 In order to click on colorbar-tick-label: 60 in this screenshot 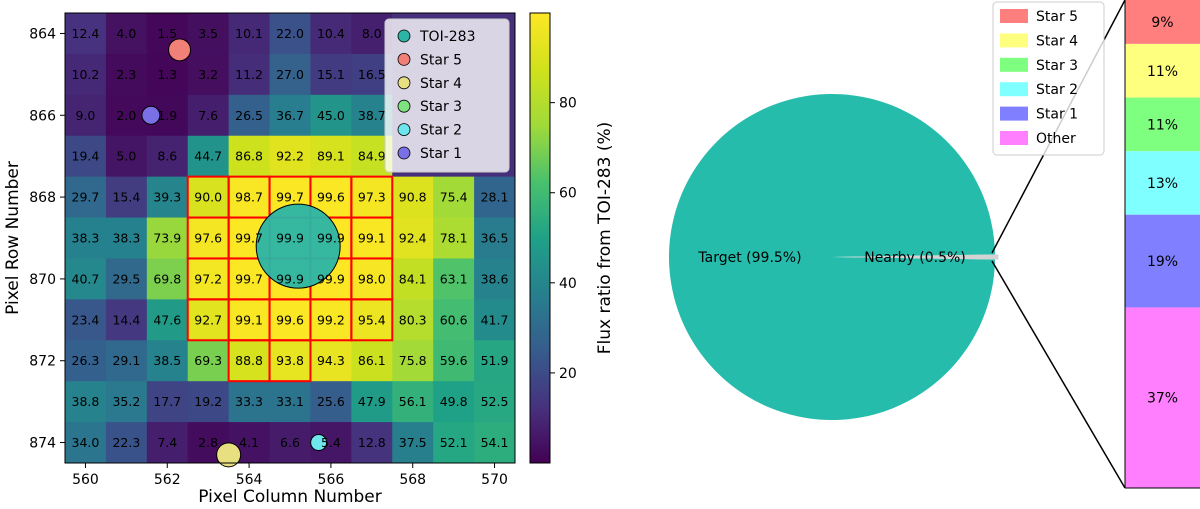, I will do `click(568, 194)`.